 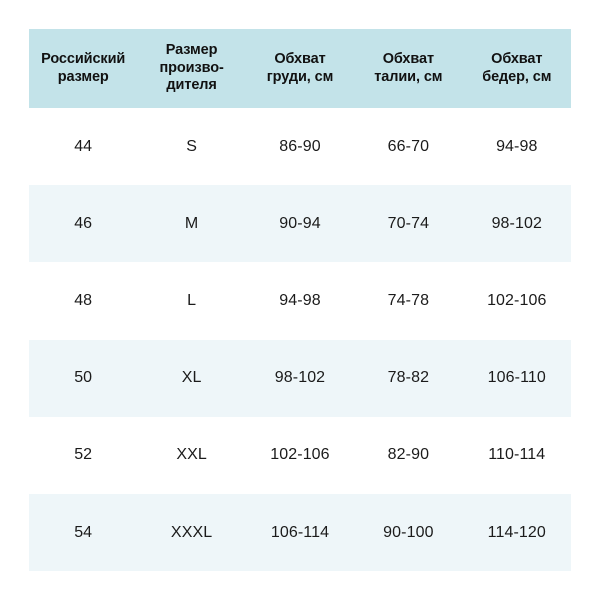 I want to click on cell-waist: 74-78, so click(x=408, y=301).